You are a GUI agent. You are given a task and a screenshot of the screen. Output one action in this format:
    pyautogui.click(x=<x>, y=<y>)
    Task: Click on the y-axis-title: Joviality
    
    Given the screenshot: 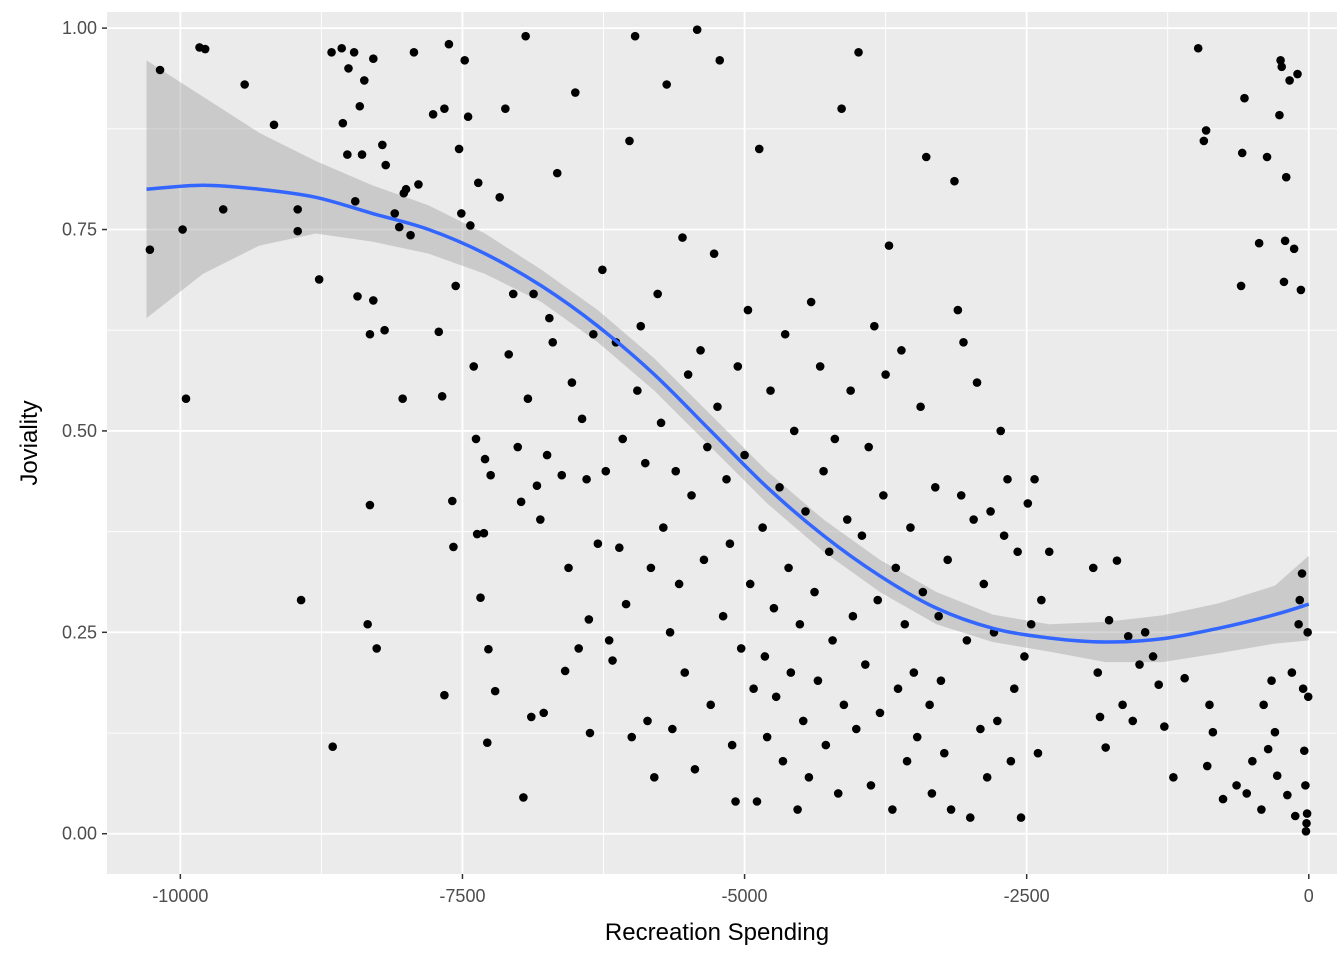 What is the action you would take?
    pyautogui.click(x=29, y=442)
    